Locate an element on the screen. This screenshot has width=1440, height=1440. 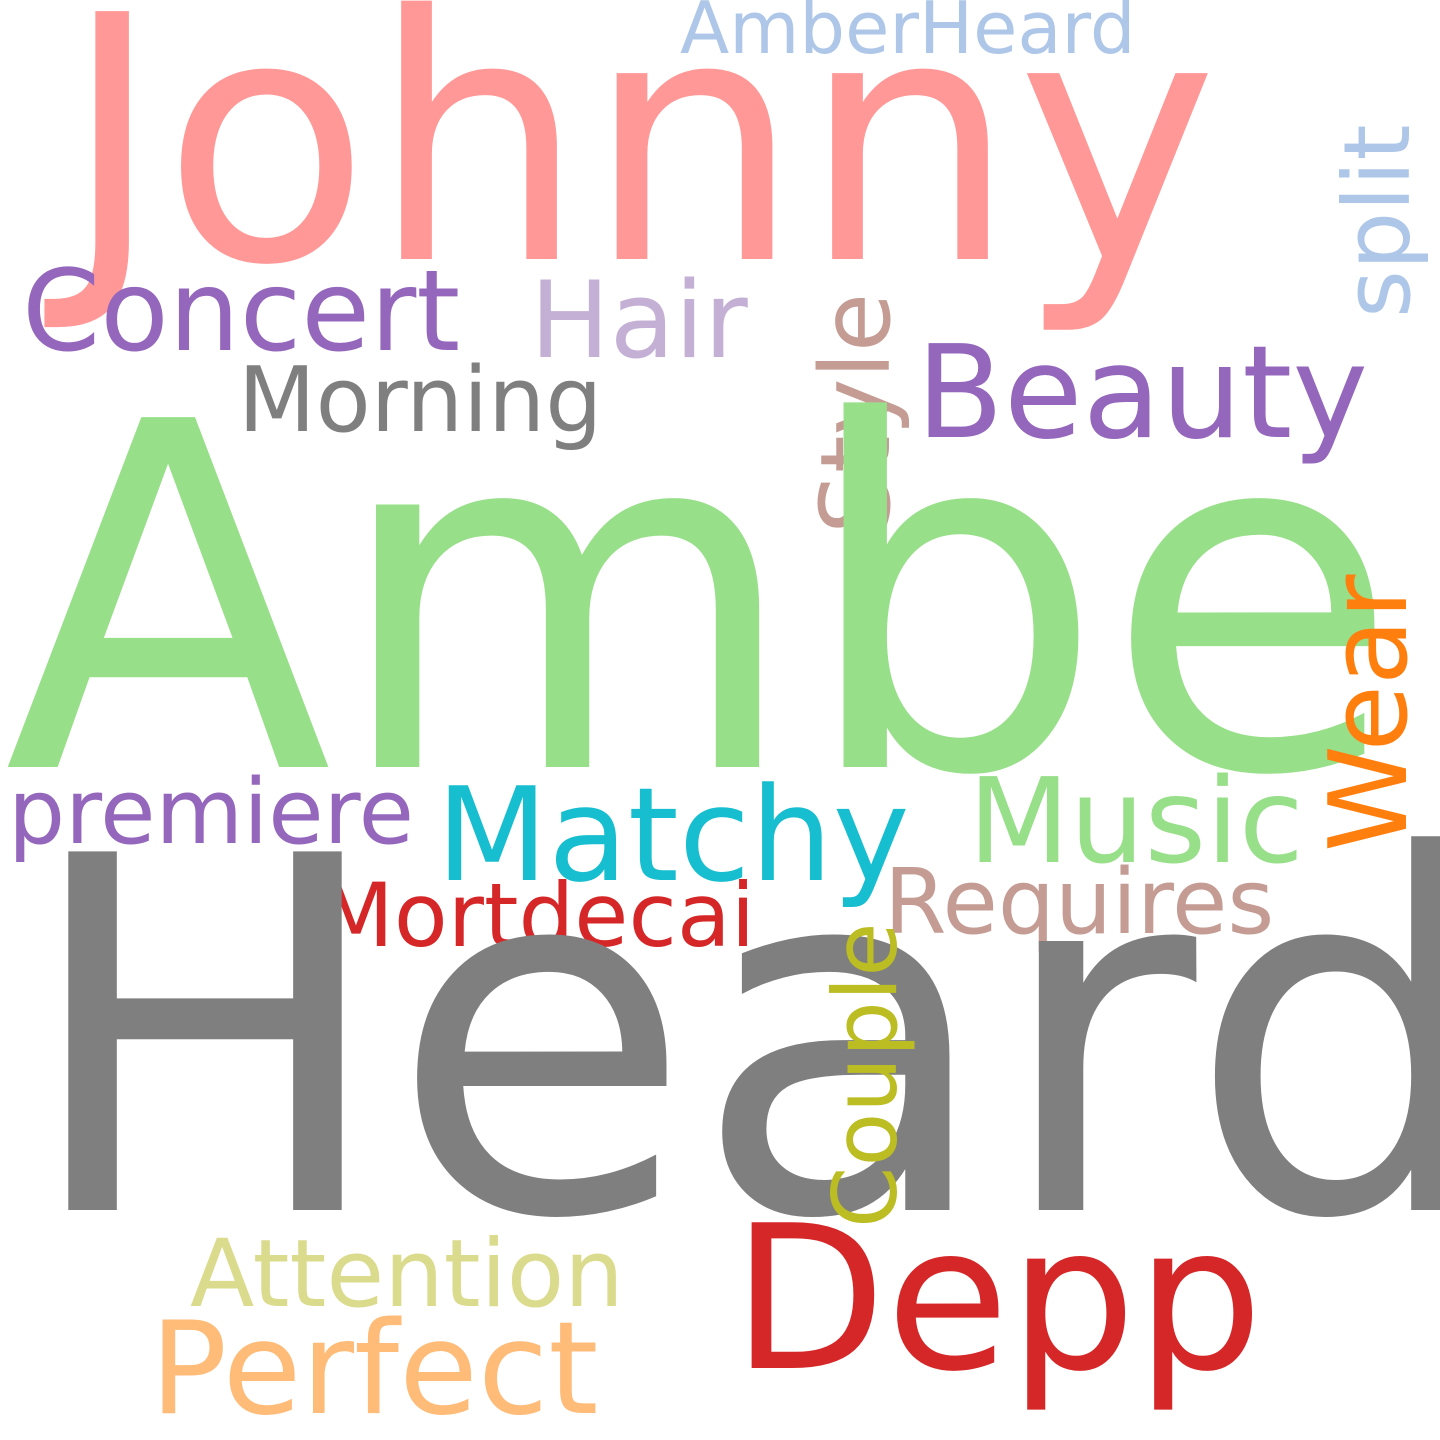
word-requires: Requires is located at coordinates (1079, 902).